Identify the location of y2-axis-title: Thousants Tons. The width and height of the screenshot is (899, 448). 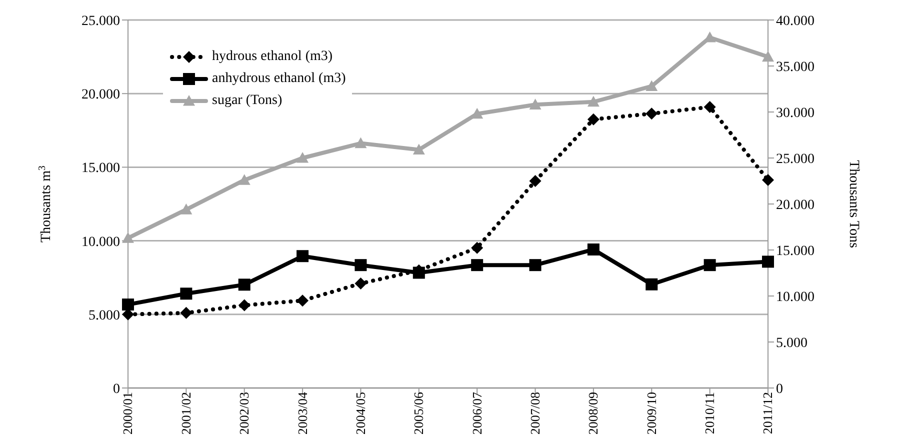
(853, 204).